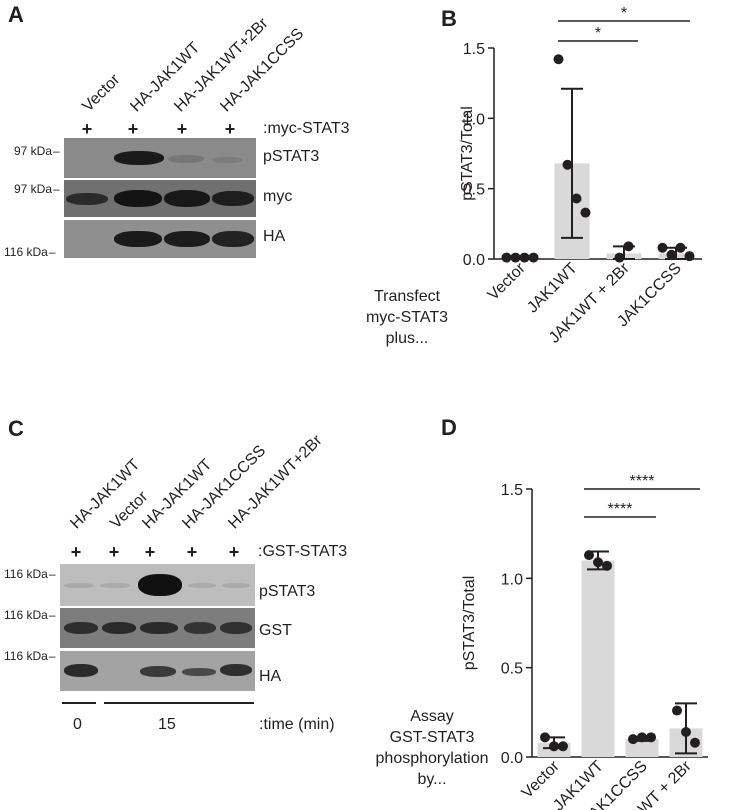 Image resolution: width=748 pixels, height=810 pixels. I want to click on y-axis-label: pSTAT3/Total, so click(467, 153).